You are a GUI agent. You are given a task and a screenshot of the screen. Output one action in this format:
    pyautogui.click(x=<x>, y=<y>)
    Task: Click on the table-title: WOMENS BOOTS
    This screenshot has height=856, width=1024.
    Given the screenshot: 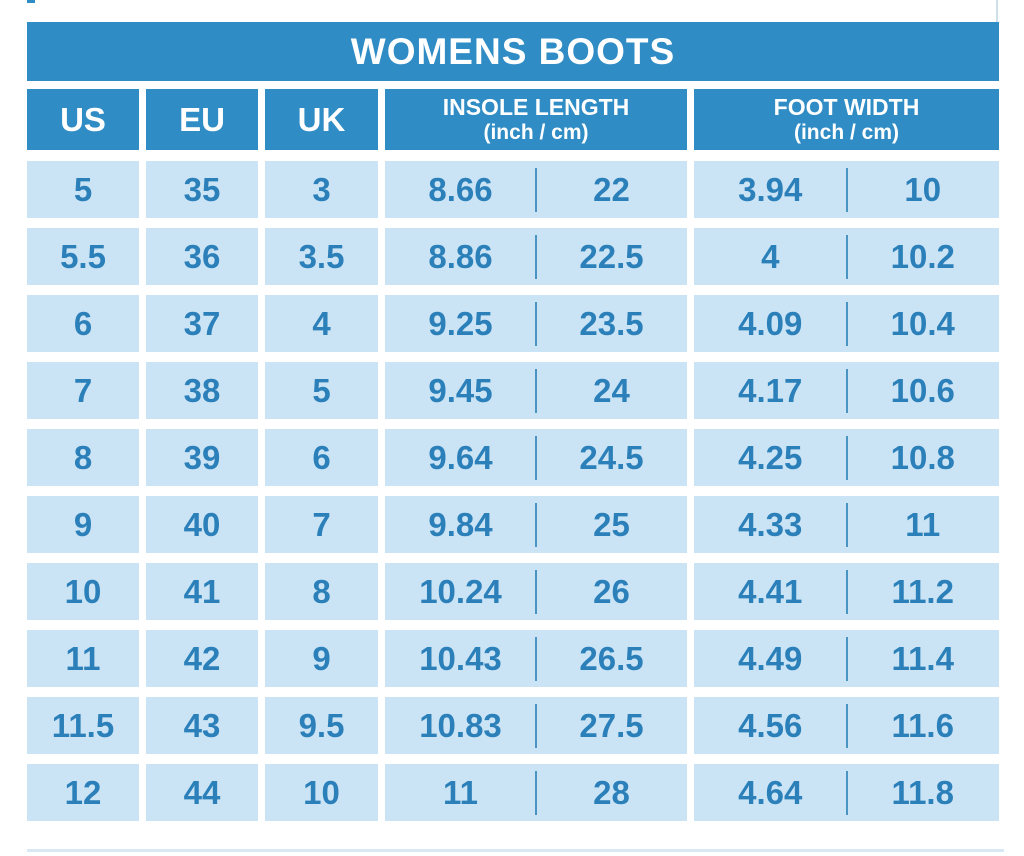 What is the action you would take?
    pyautogui.click(x=513, y=51)
    